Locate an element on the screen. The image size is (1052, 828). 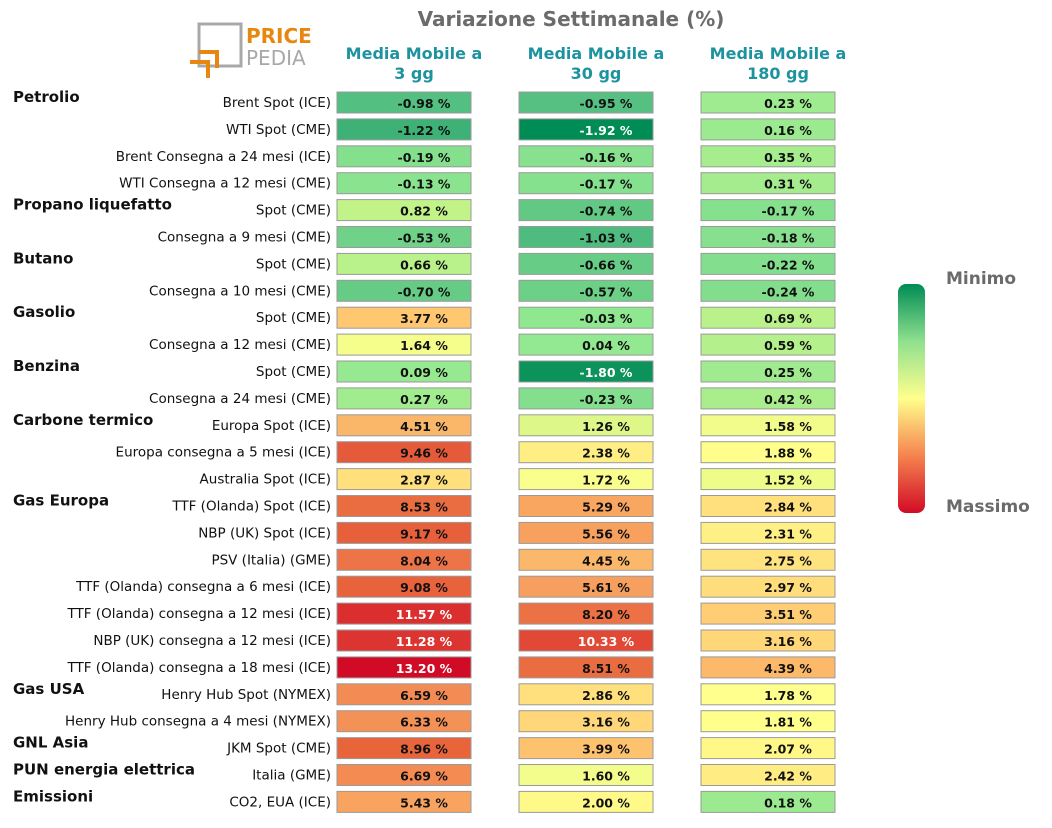
row-label: Australia Spot (ICE) is located at coordinates (265, 480).